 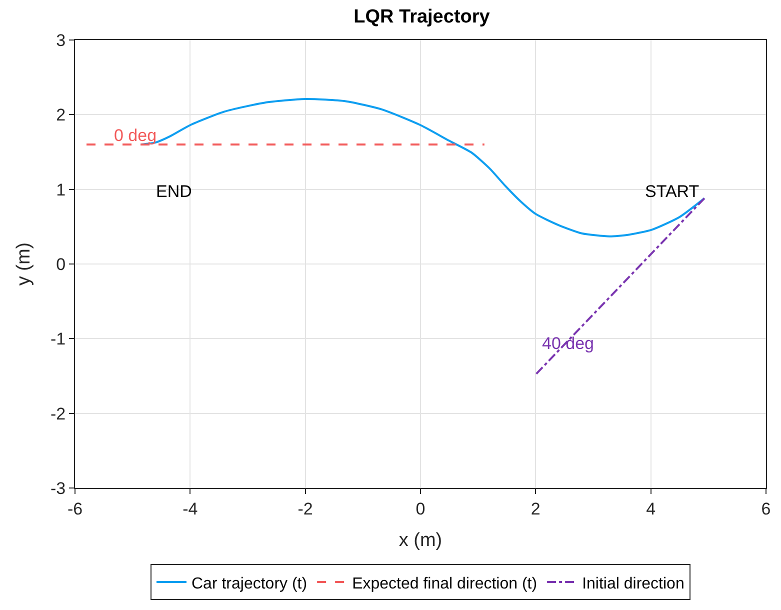 I want to click on y-tick-label: -3, so click(x=58, y=488).